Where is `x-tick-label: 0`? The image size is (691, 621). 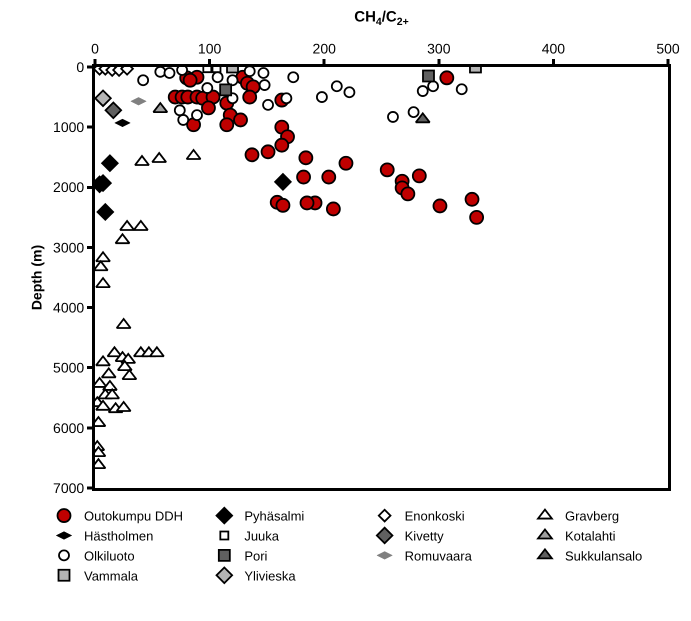
x-tick-label: 0 is located at coordinates (95, 48).